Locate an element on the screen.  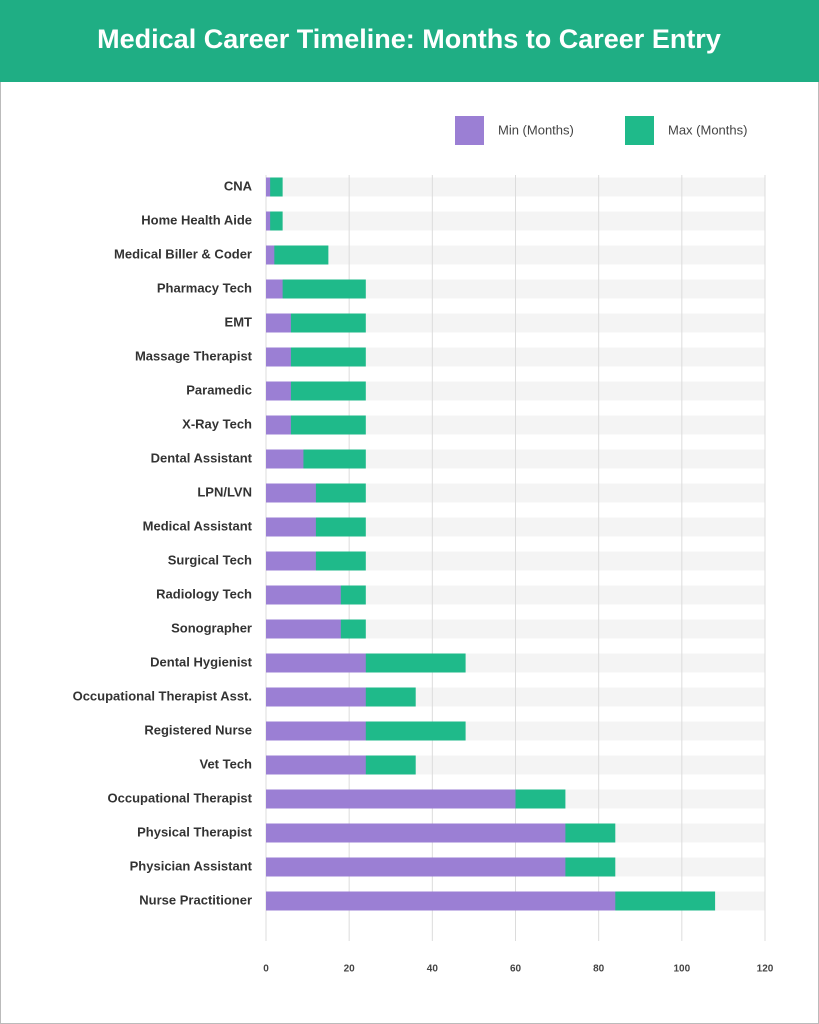
category-label: Registered Nurse is located at coordinates (198, 729).